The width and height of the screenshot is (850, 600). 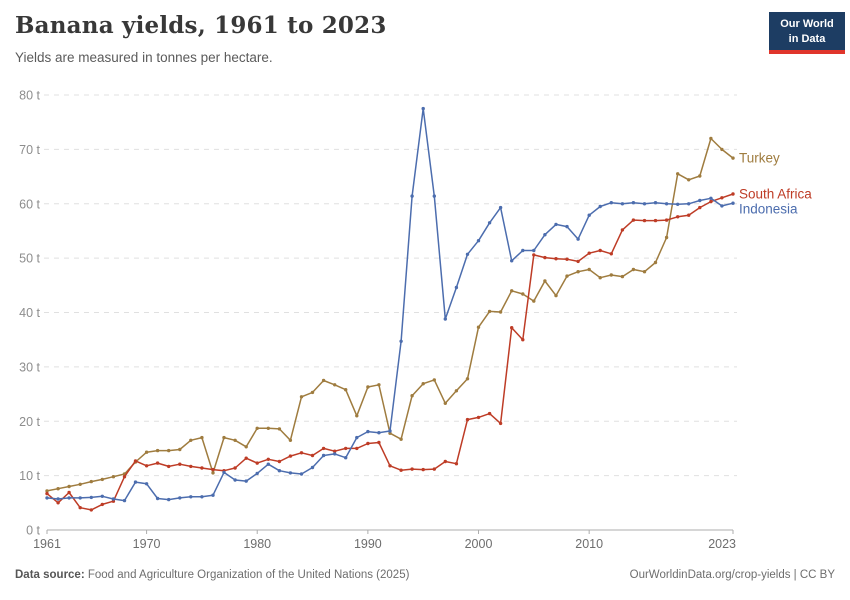 I want to click on series-end-label-turkey: Turkey, so click(x=759, y=158).